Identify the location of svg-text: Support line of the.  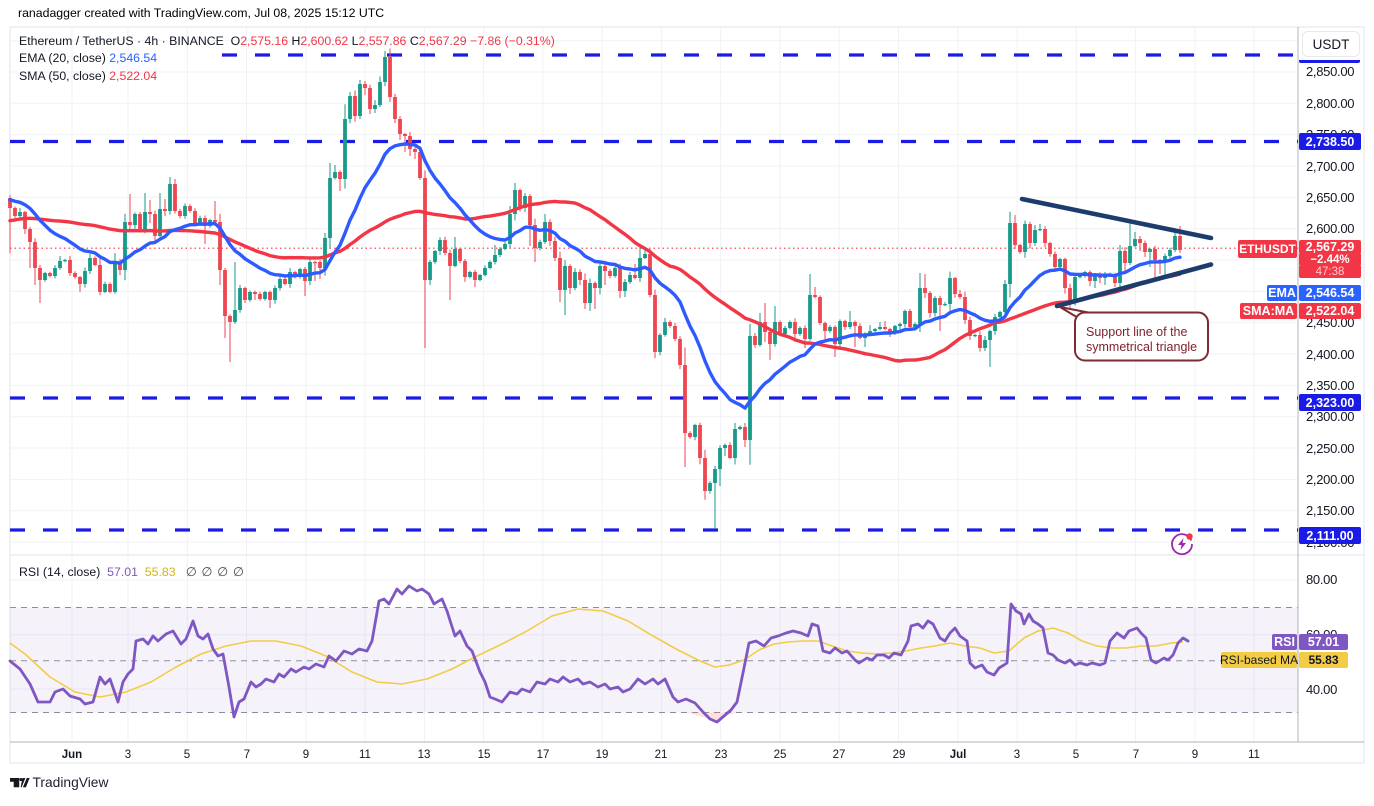
(1137, 332).